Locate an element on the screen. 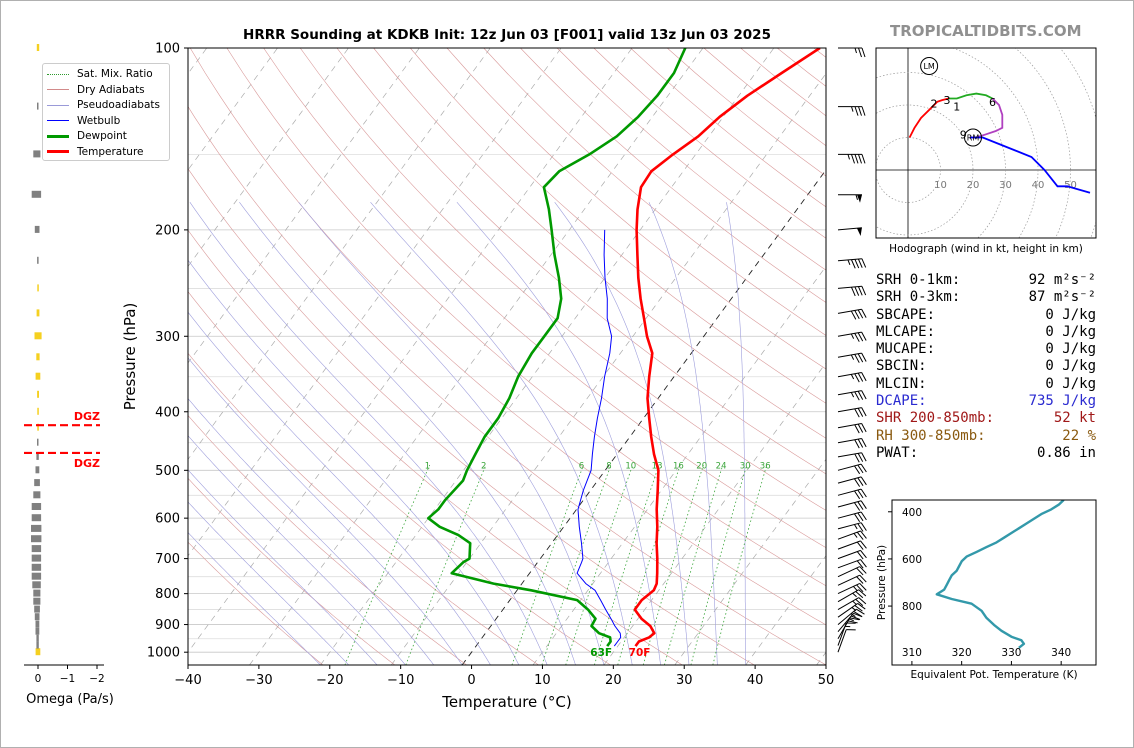 Image resolution: width=1134 pixels, height=748 pixels. y-tick-label: 1000 is located at coordinates (163, 653).